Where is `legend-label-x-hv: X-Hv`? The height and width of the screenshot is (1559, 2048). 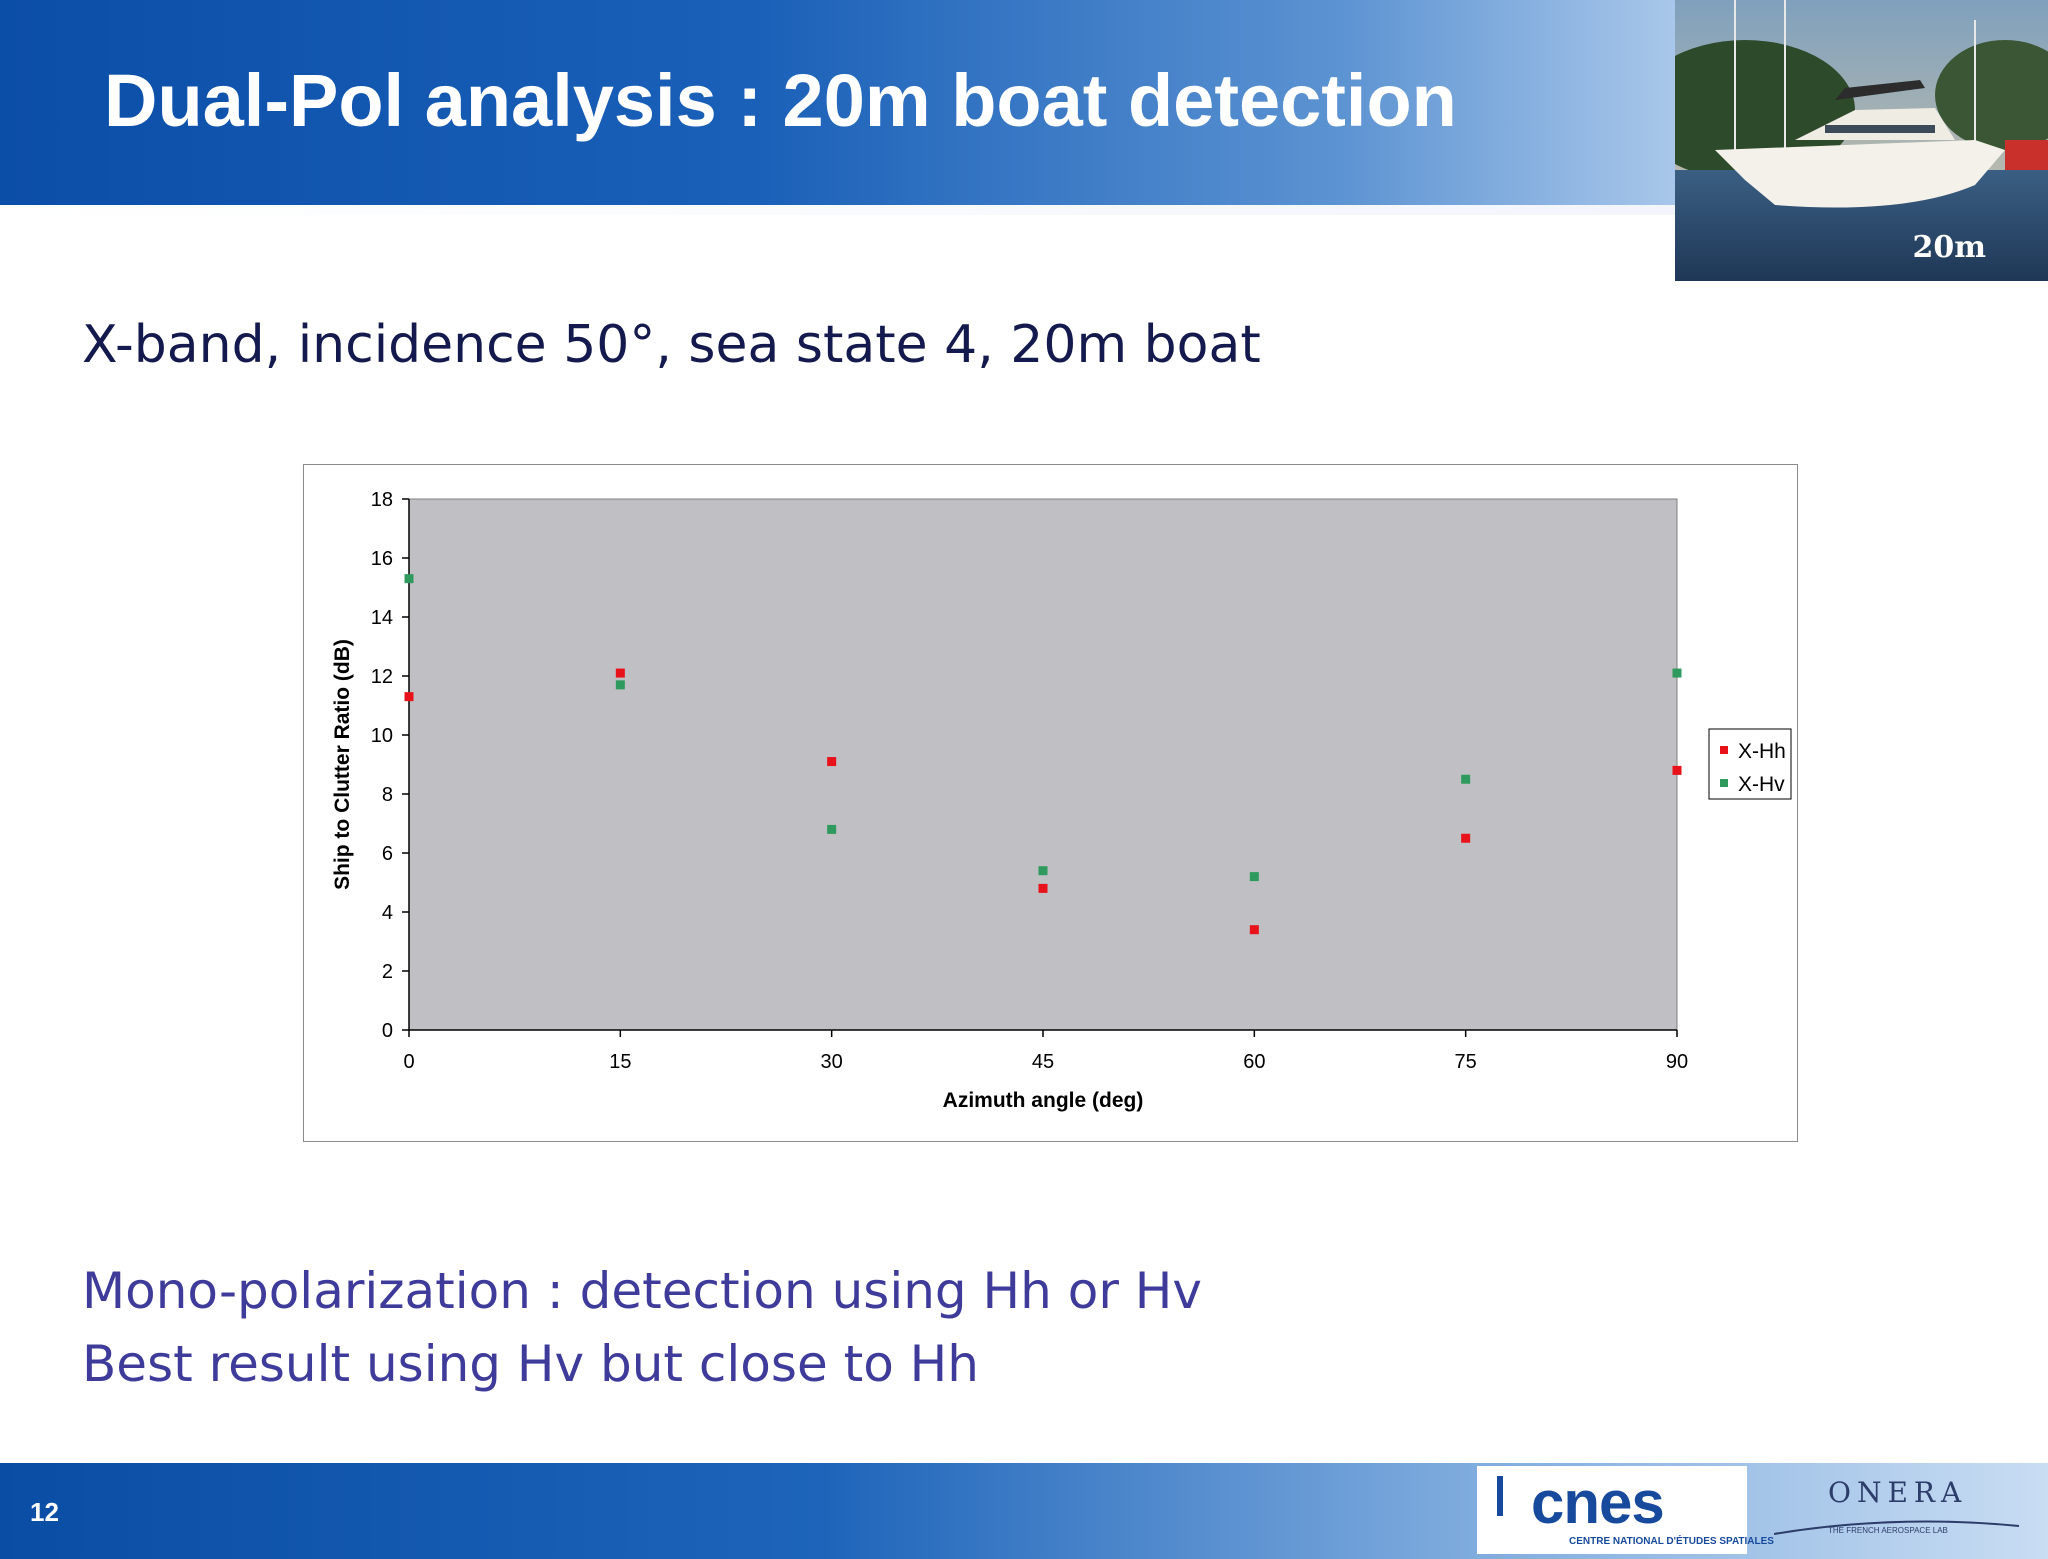
legend-label-x-hv: X-Hv is located at coordinates (1761, 784).